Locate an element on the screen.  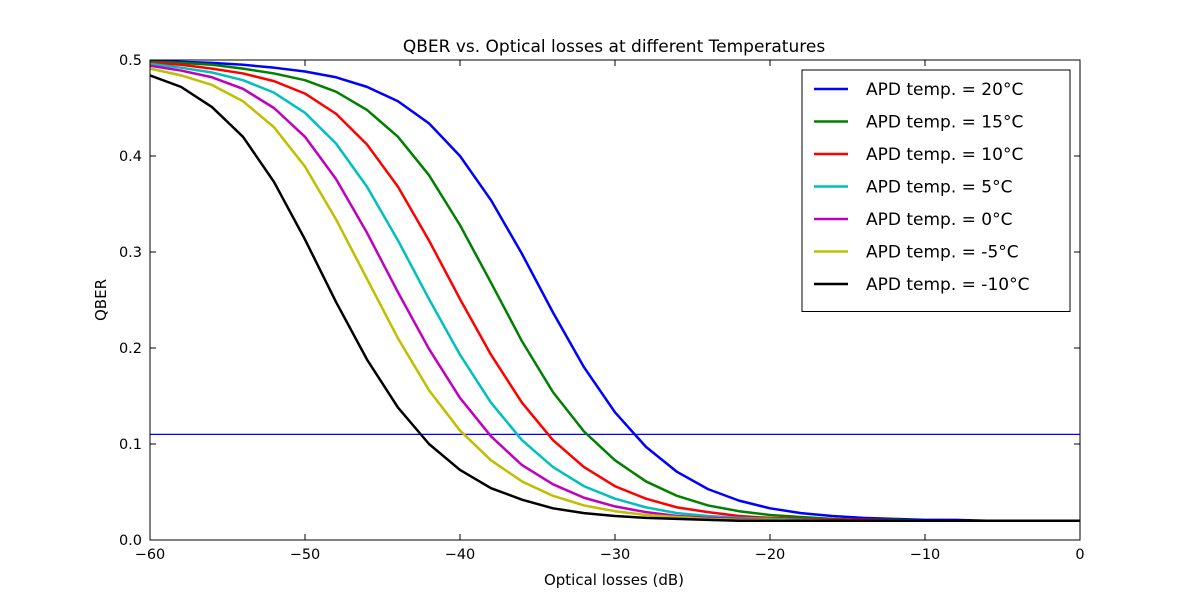
x-tick-label: −50 is located at coordinates (305, 555).